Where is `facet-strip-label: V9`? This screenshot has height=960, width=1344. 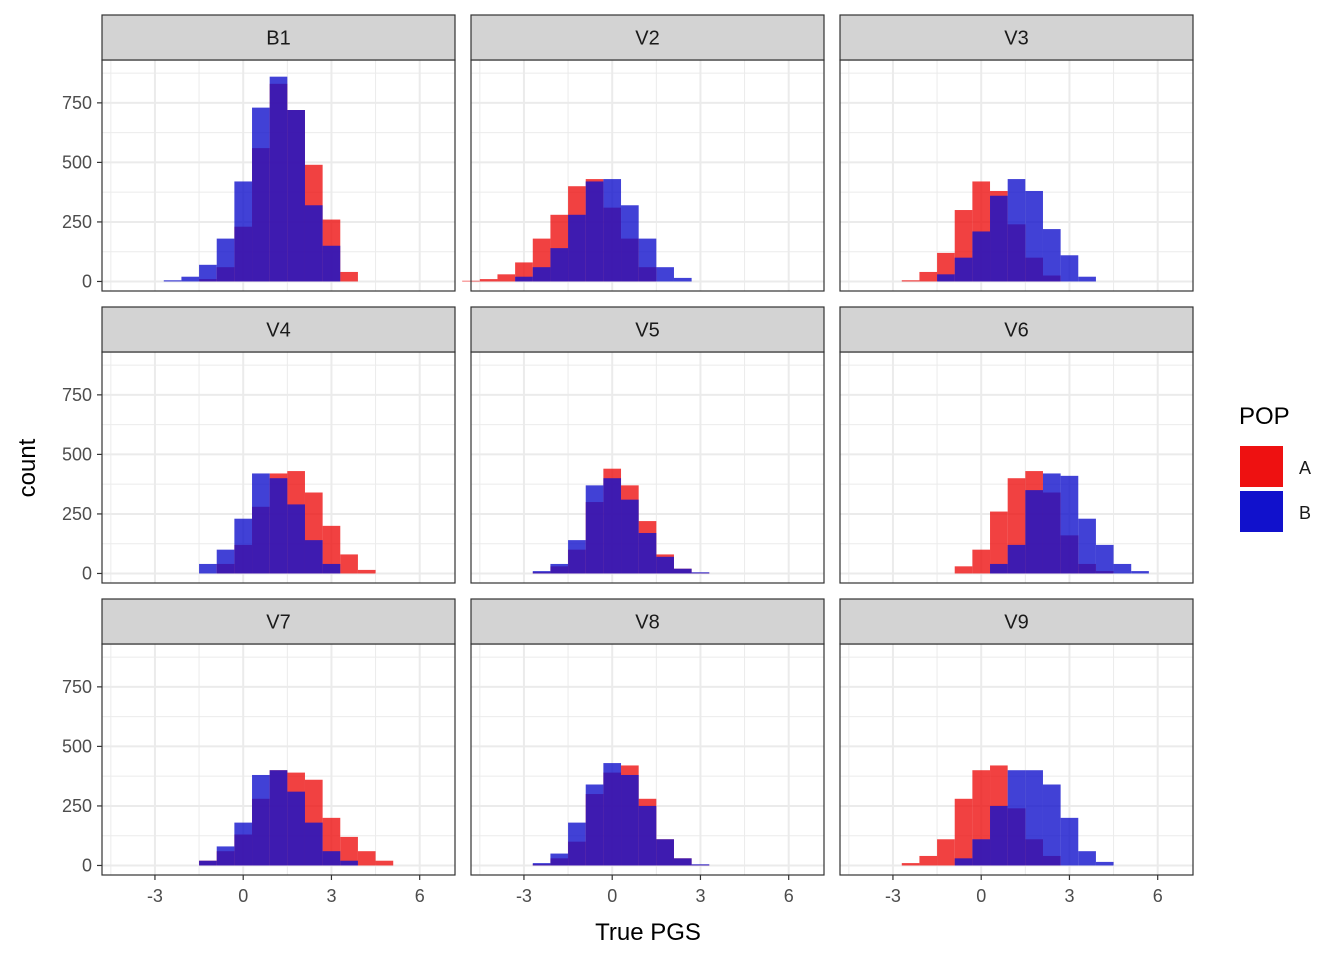
facet-strip-label: V9 is located at coordinates (1016, 623).